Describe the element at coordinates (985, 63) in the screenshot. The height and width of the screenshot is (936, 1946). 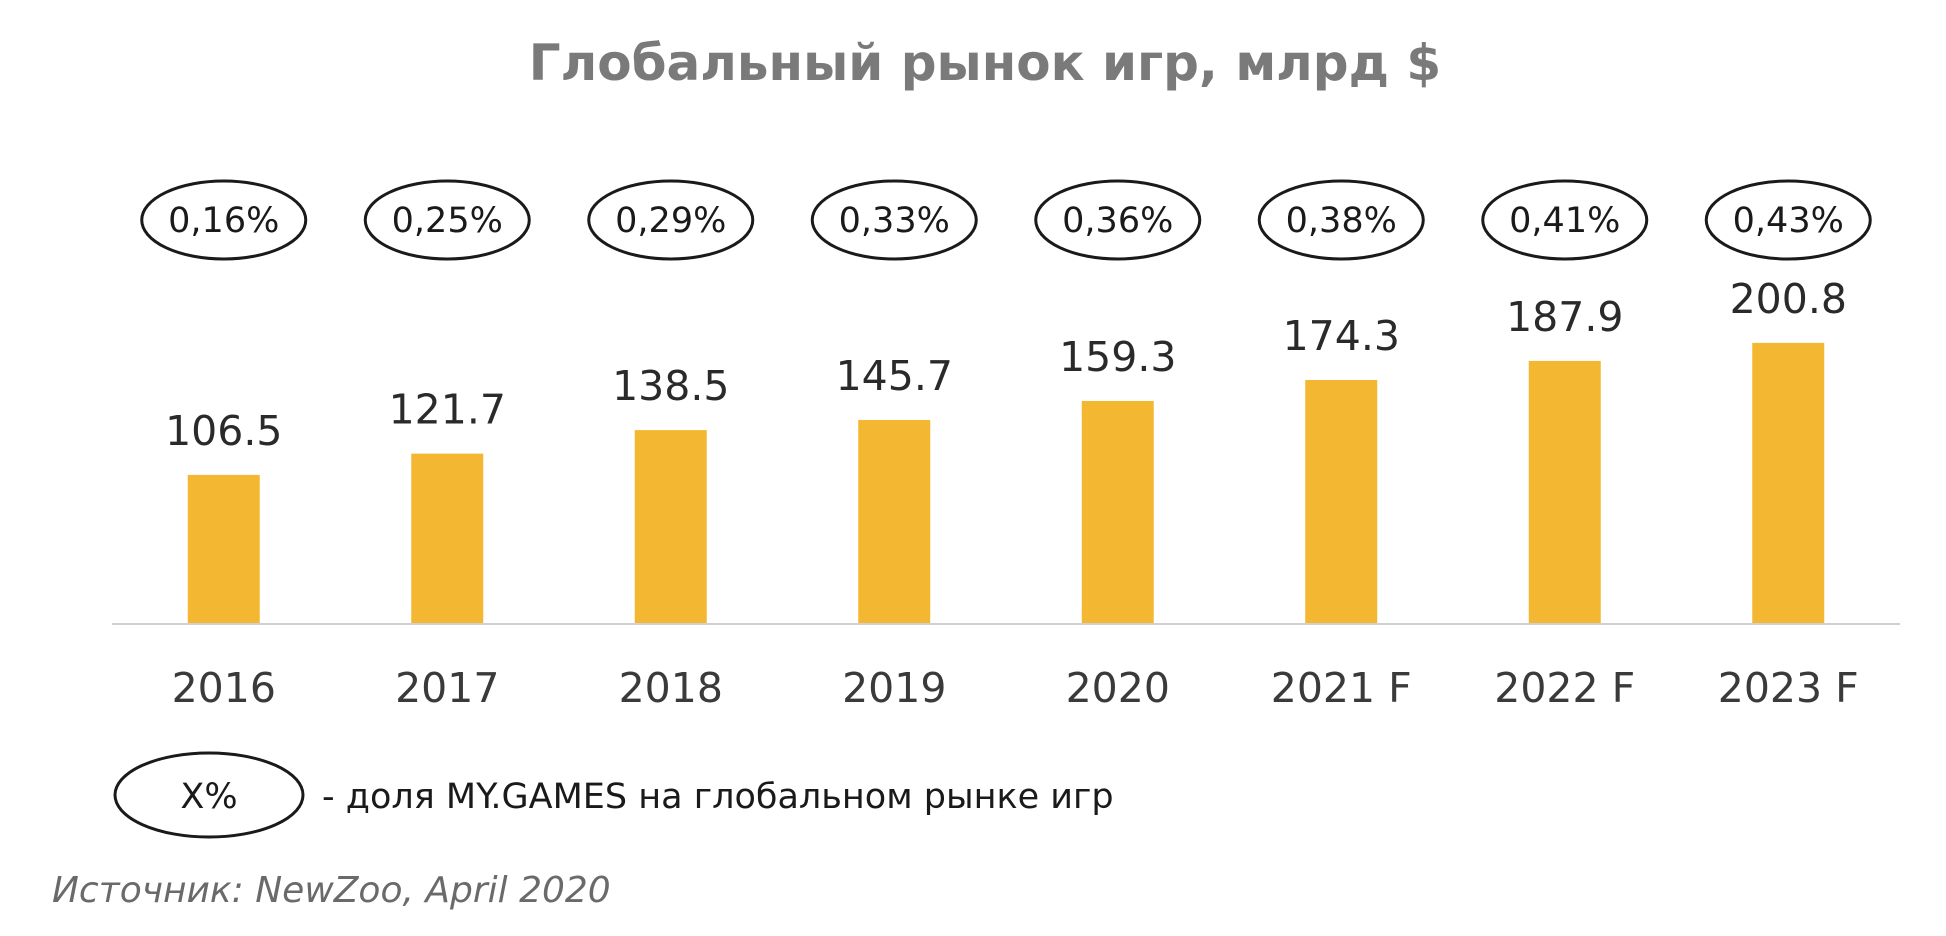
I see `chart-title: Глобальный рынок игр, млрд $` at that location.